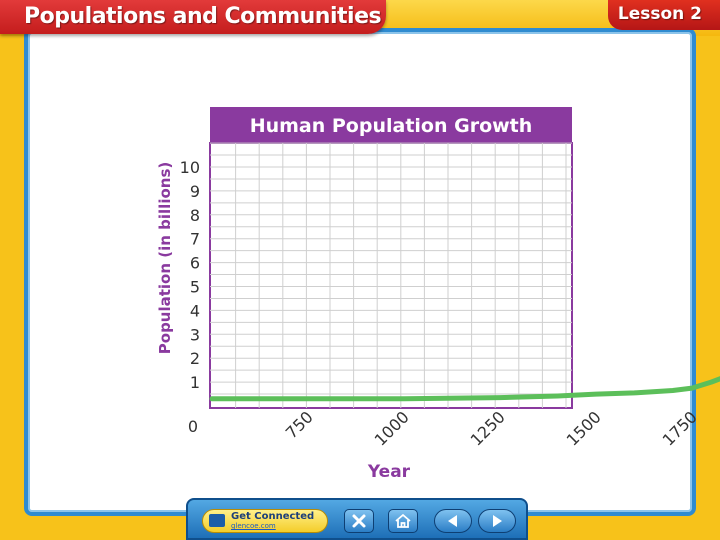 This screenshot has height=540, width=720. I want to click on chart-title-bar, so click(391, 125).